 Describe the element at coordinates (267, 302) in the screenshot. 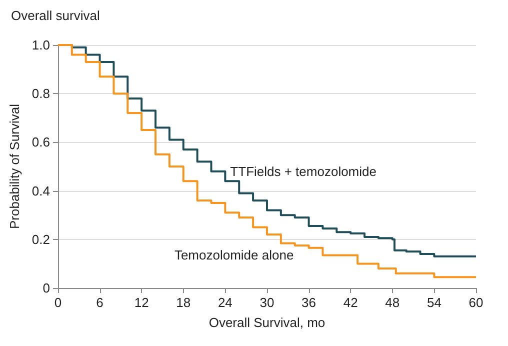

I see `x-tick-label: 30` at that location.